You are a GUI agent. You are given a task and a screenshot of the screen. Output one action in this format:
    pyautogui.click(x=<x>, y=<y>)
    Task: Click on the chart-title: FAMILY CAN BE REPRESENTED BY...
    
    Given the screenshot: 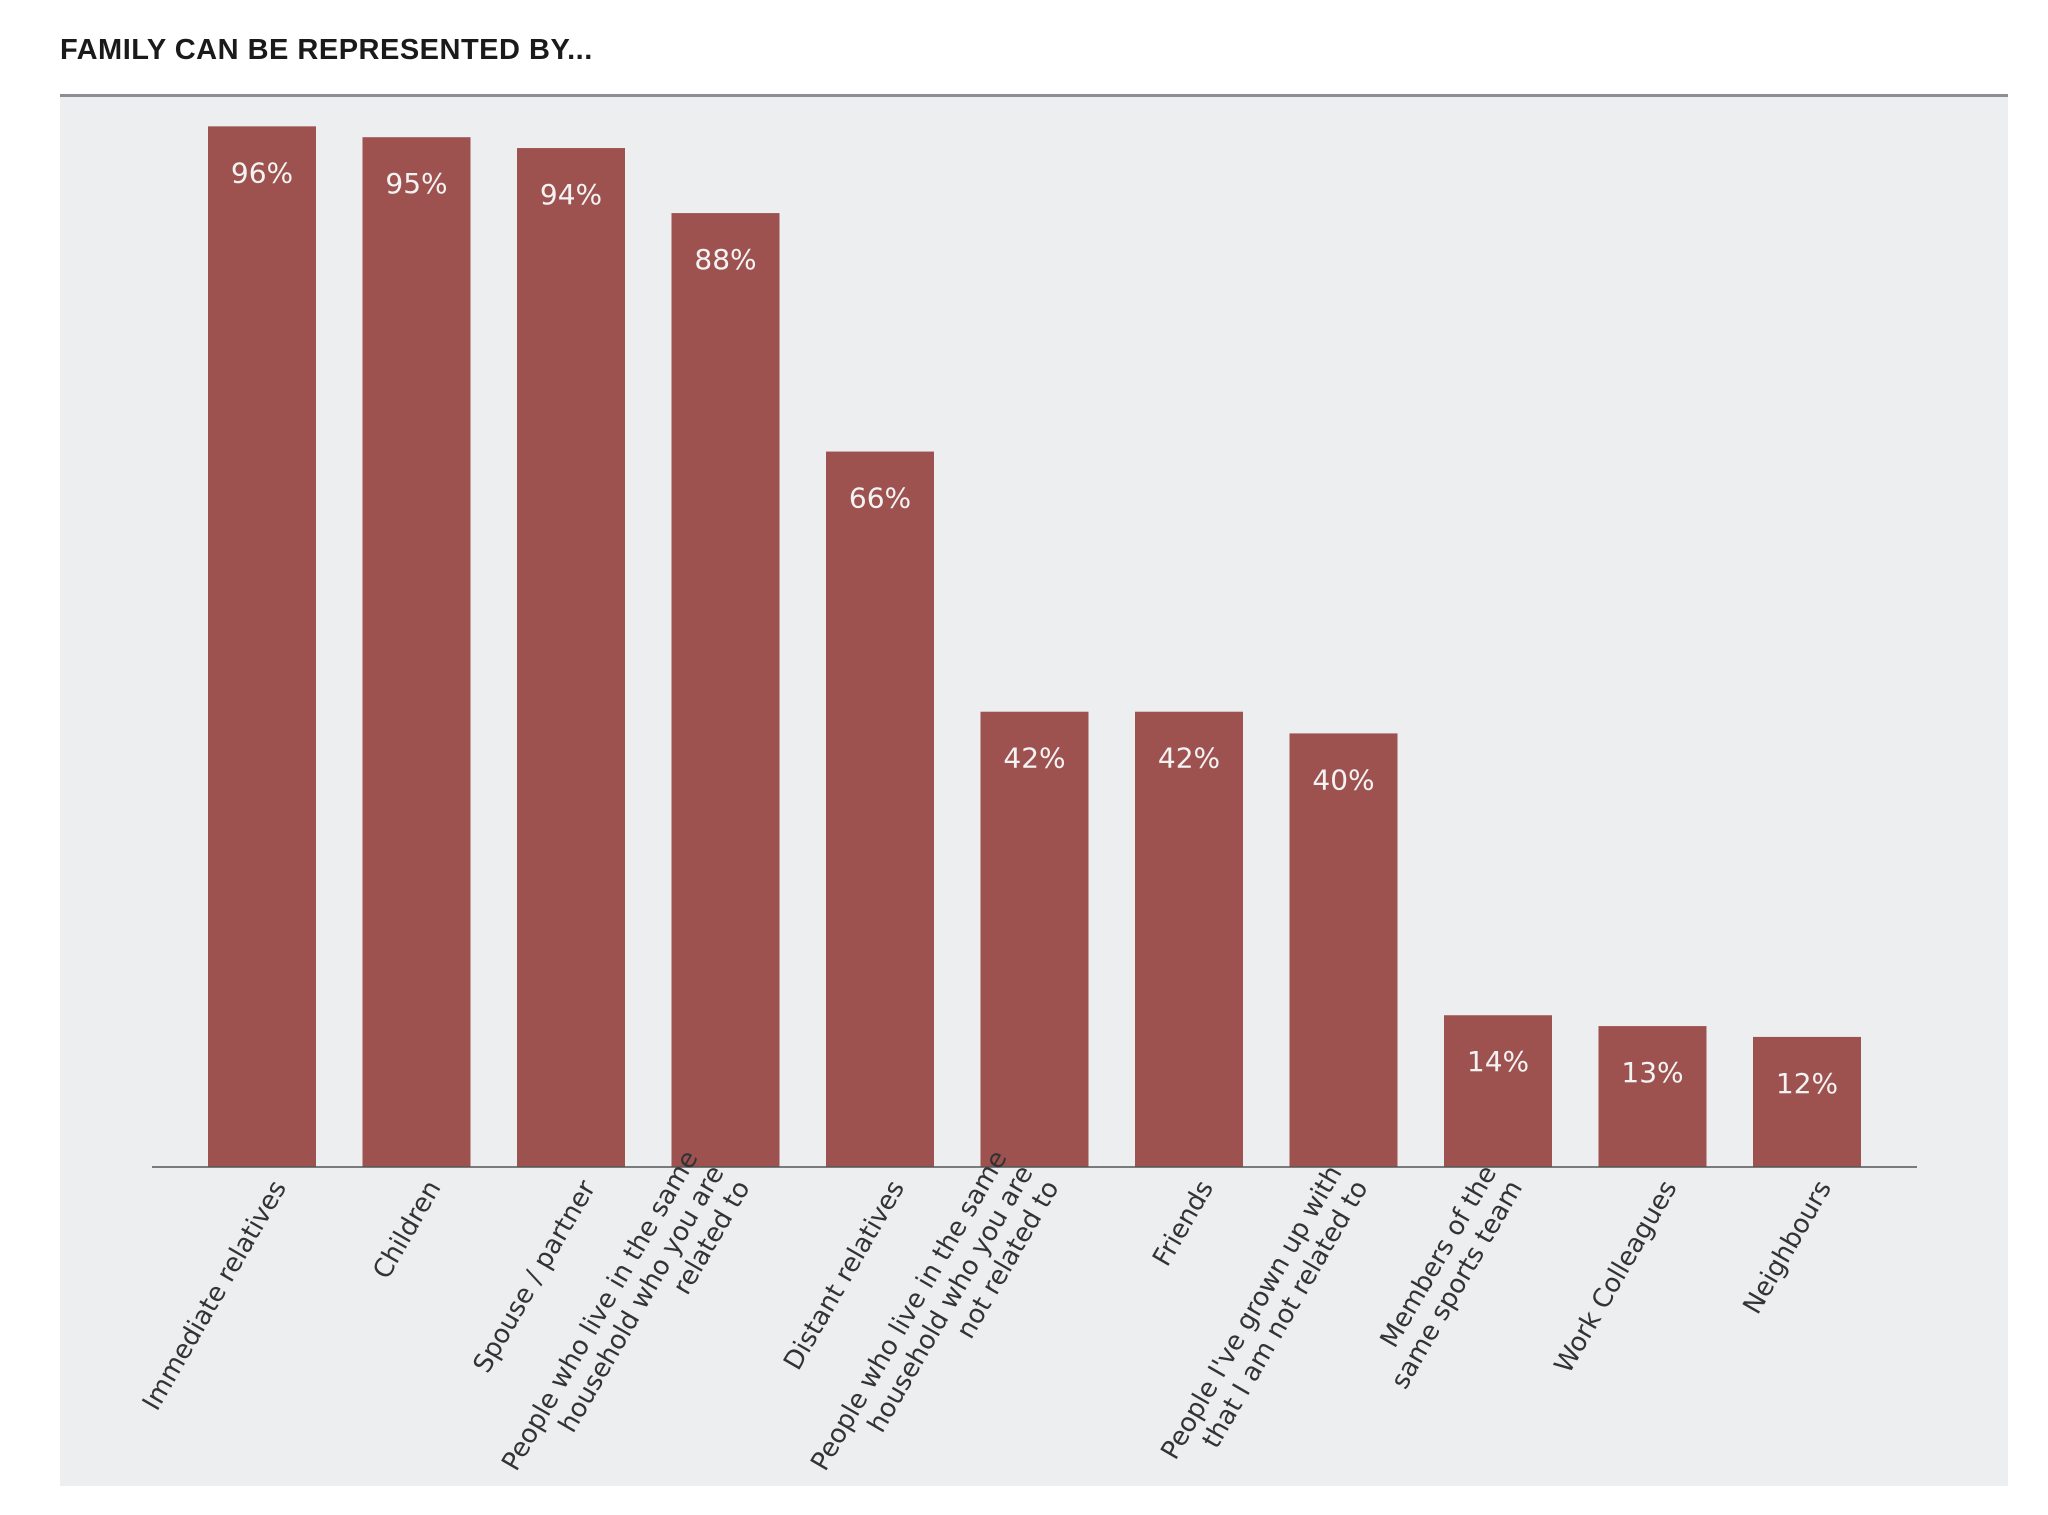 What is the action you would take?
    pyautogui.click(x=326, y=50)
    